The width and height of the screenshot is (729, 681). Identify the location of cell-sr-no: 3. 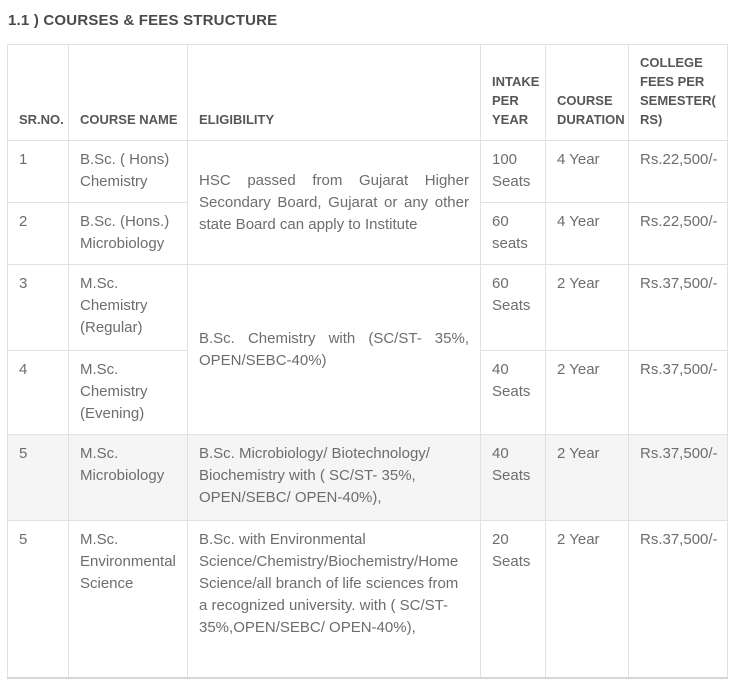
(38, 307).